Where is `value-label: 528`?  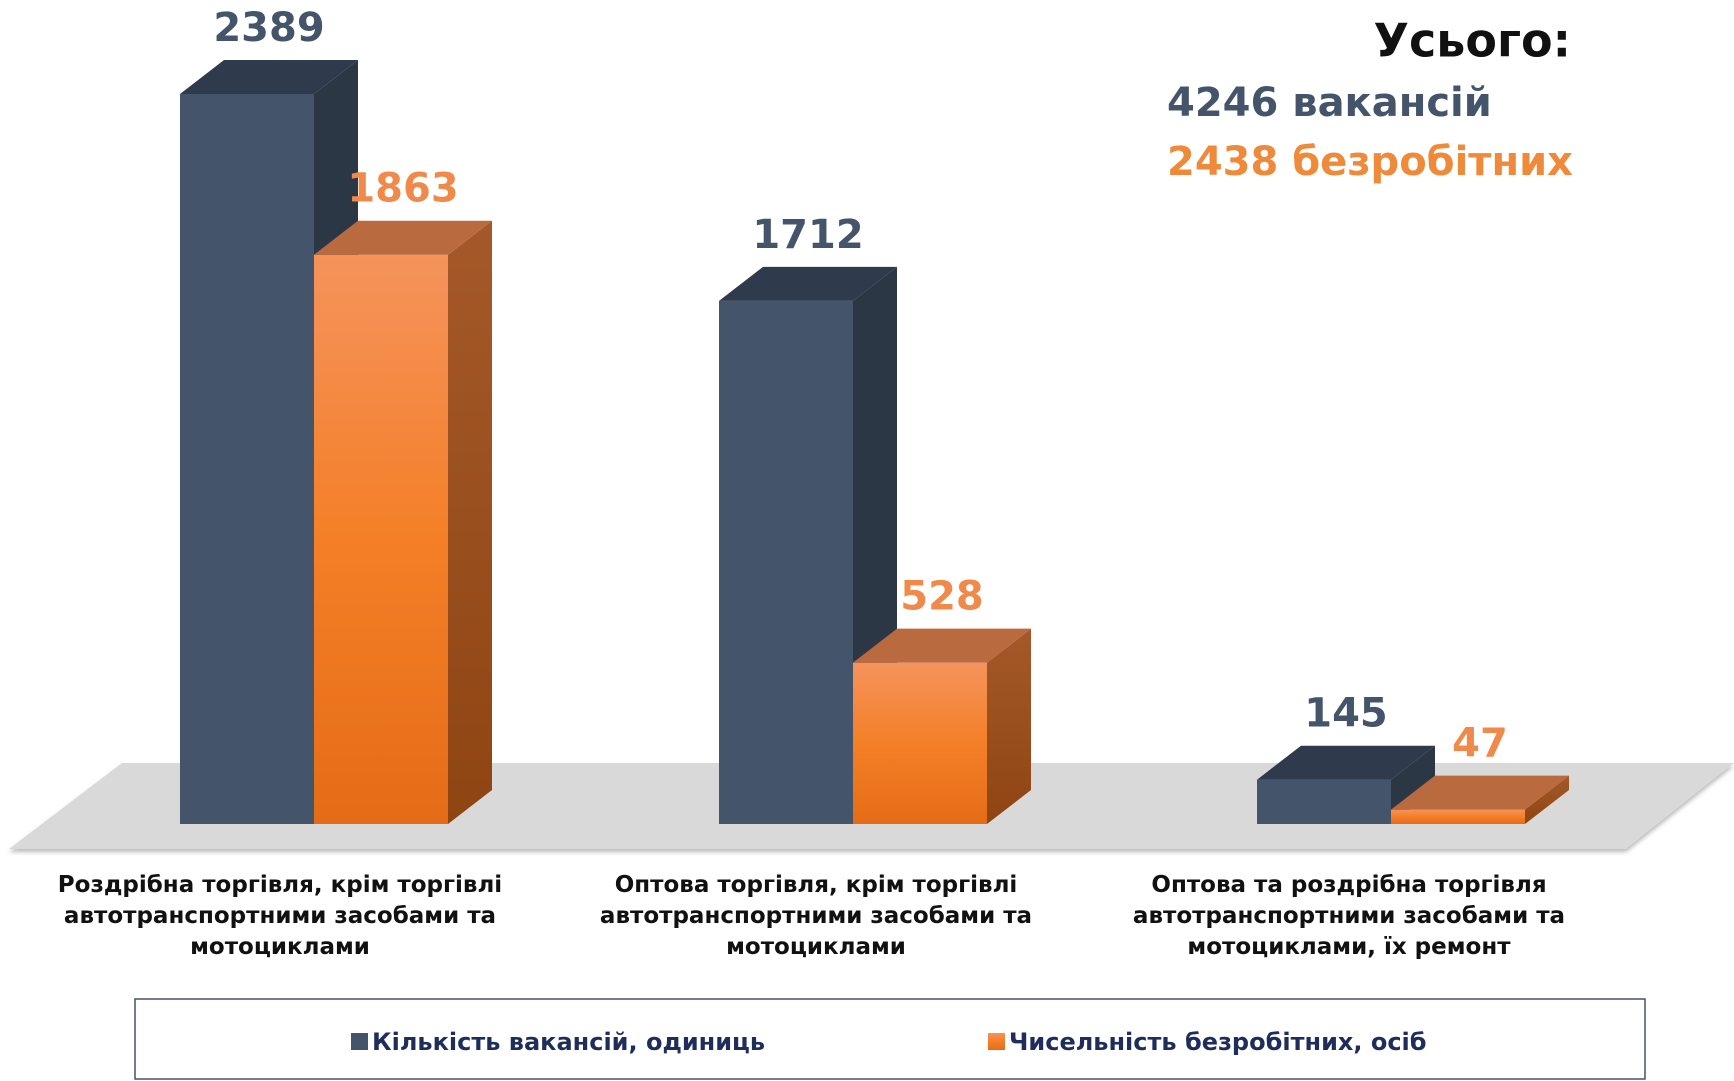
value-label: 528 is located at coordinates (942, 597).